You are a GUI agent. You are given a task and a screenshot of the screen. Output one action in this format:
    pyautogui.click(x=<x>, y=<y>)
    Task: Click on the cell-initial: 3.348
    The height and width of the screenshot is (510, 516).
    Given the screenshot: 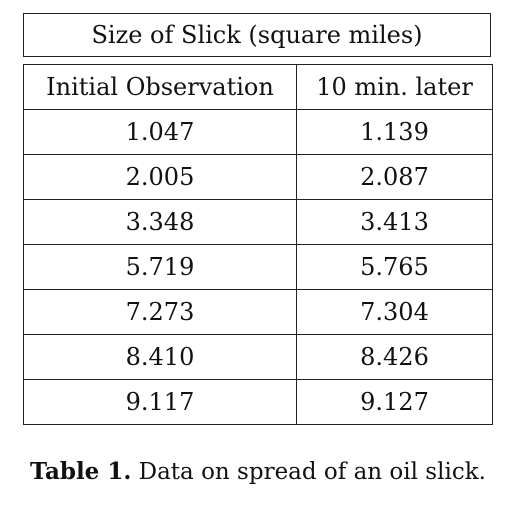 What is the action you would take?
    pyautogui.click(x=160, y=222)
    